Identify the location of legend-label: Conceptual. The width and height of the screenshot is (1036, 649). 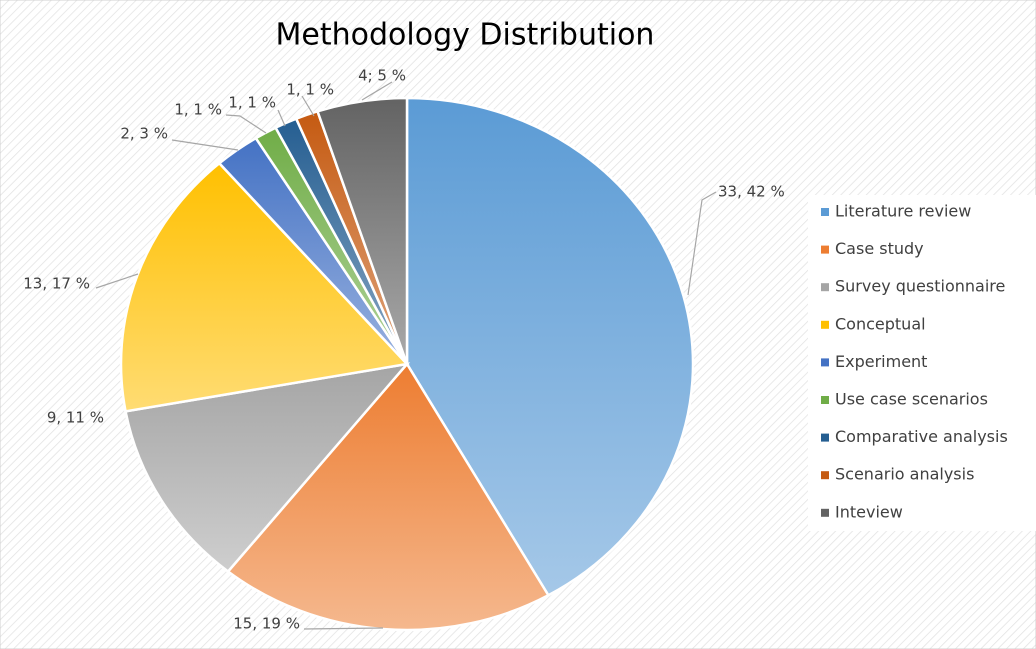
(880, 323).